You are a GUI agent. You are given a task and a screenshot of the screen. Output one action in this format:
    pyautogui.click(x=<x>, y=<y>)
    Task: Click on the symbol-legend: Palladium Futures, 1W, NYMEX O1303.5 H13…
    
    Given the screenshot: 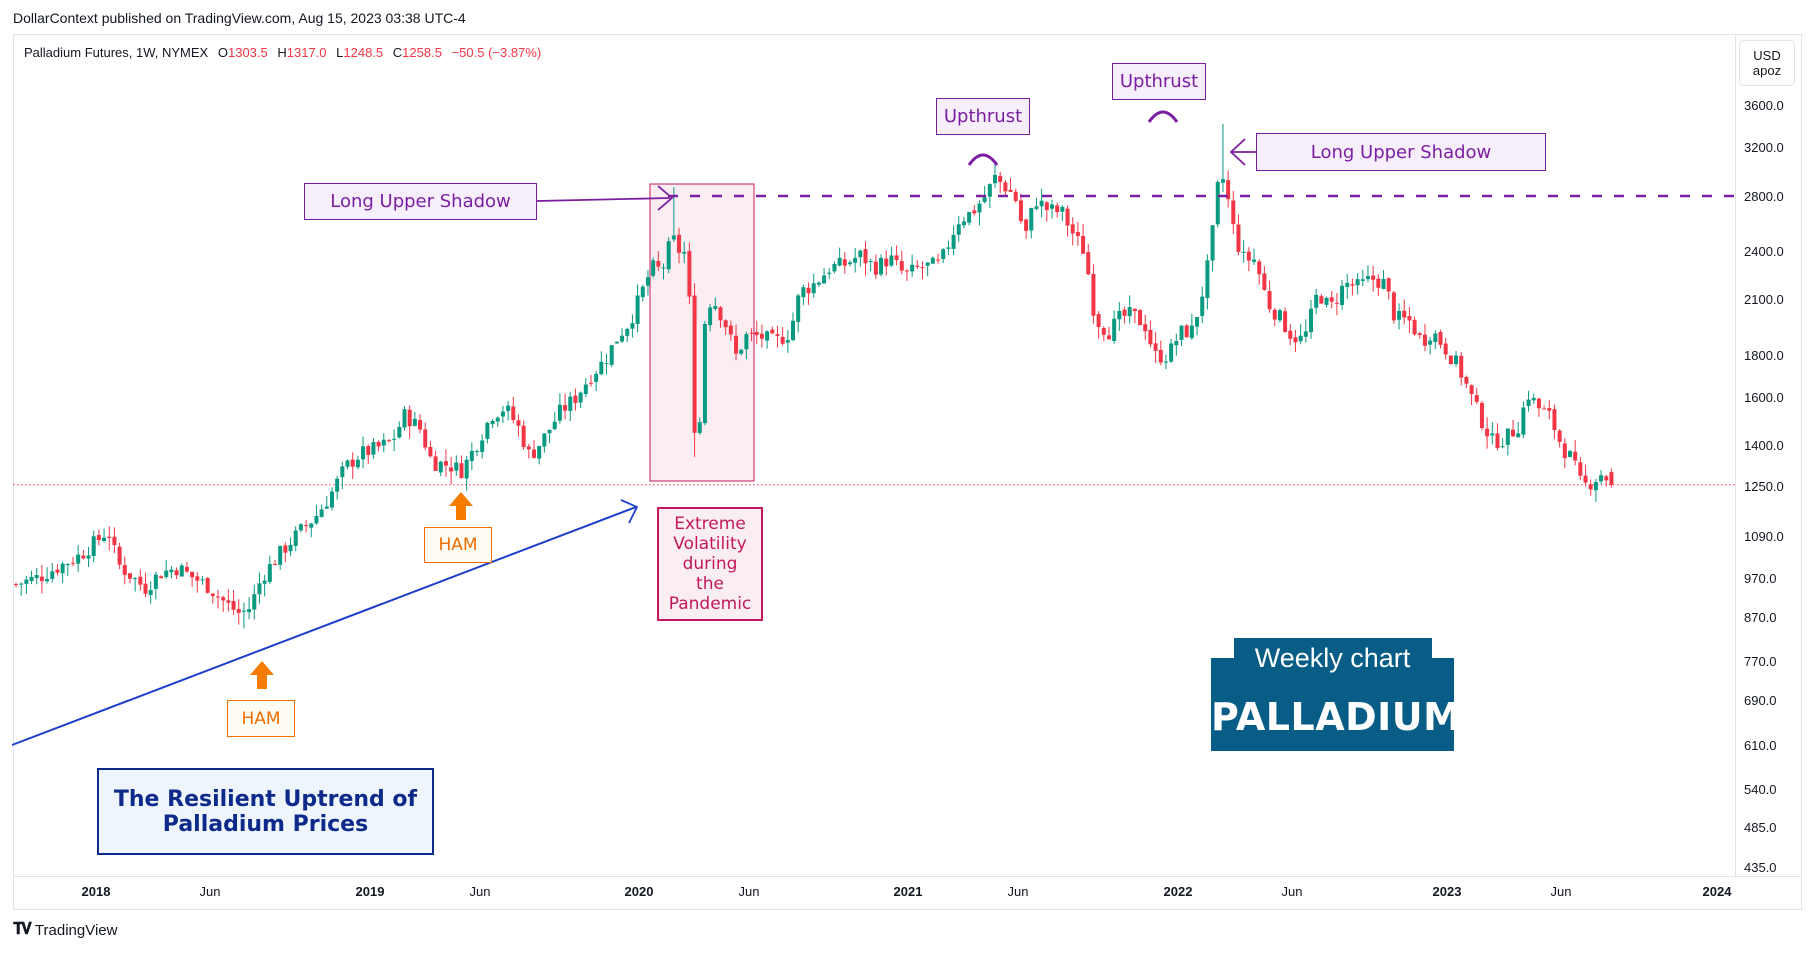 What is the action you would take?
    pyautogui.click(x=282, y=52)
    